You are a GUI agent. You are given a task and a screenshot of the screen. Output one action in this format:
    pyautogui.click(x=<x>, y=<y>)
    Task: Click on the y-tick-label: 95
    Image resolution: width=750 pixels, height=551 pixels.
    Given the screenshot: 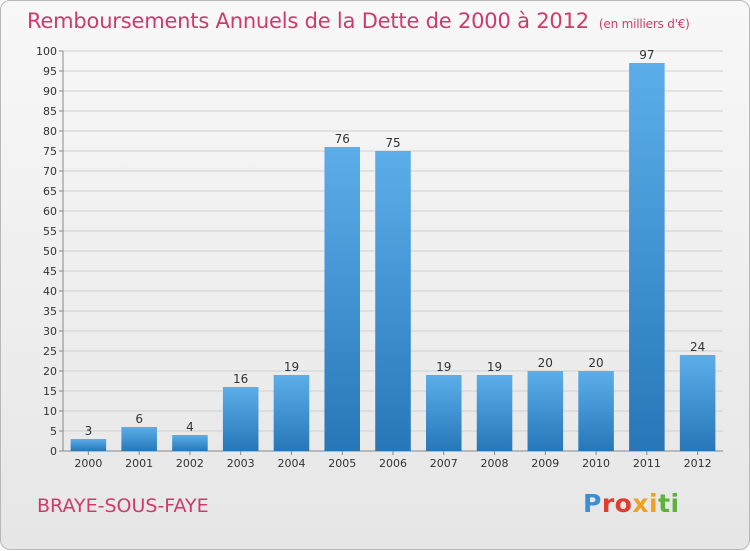 What is the action you would take?
    pyautogui.click(x=50, y=71)
    